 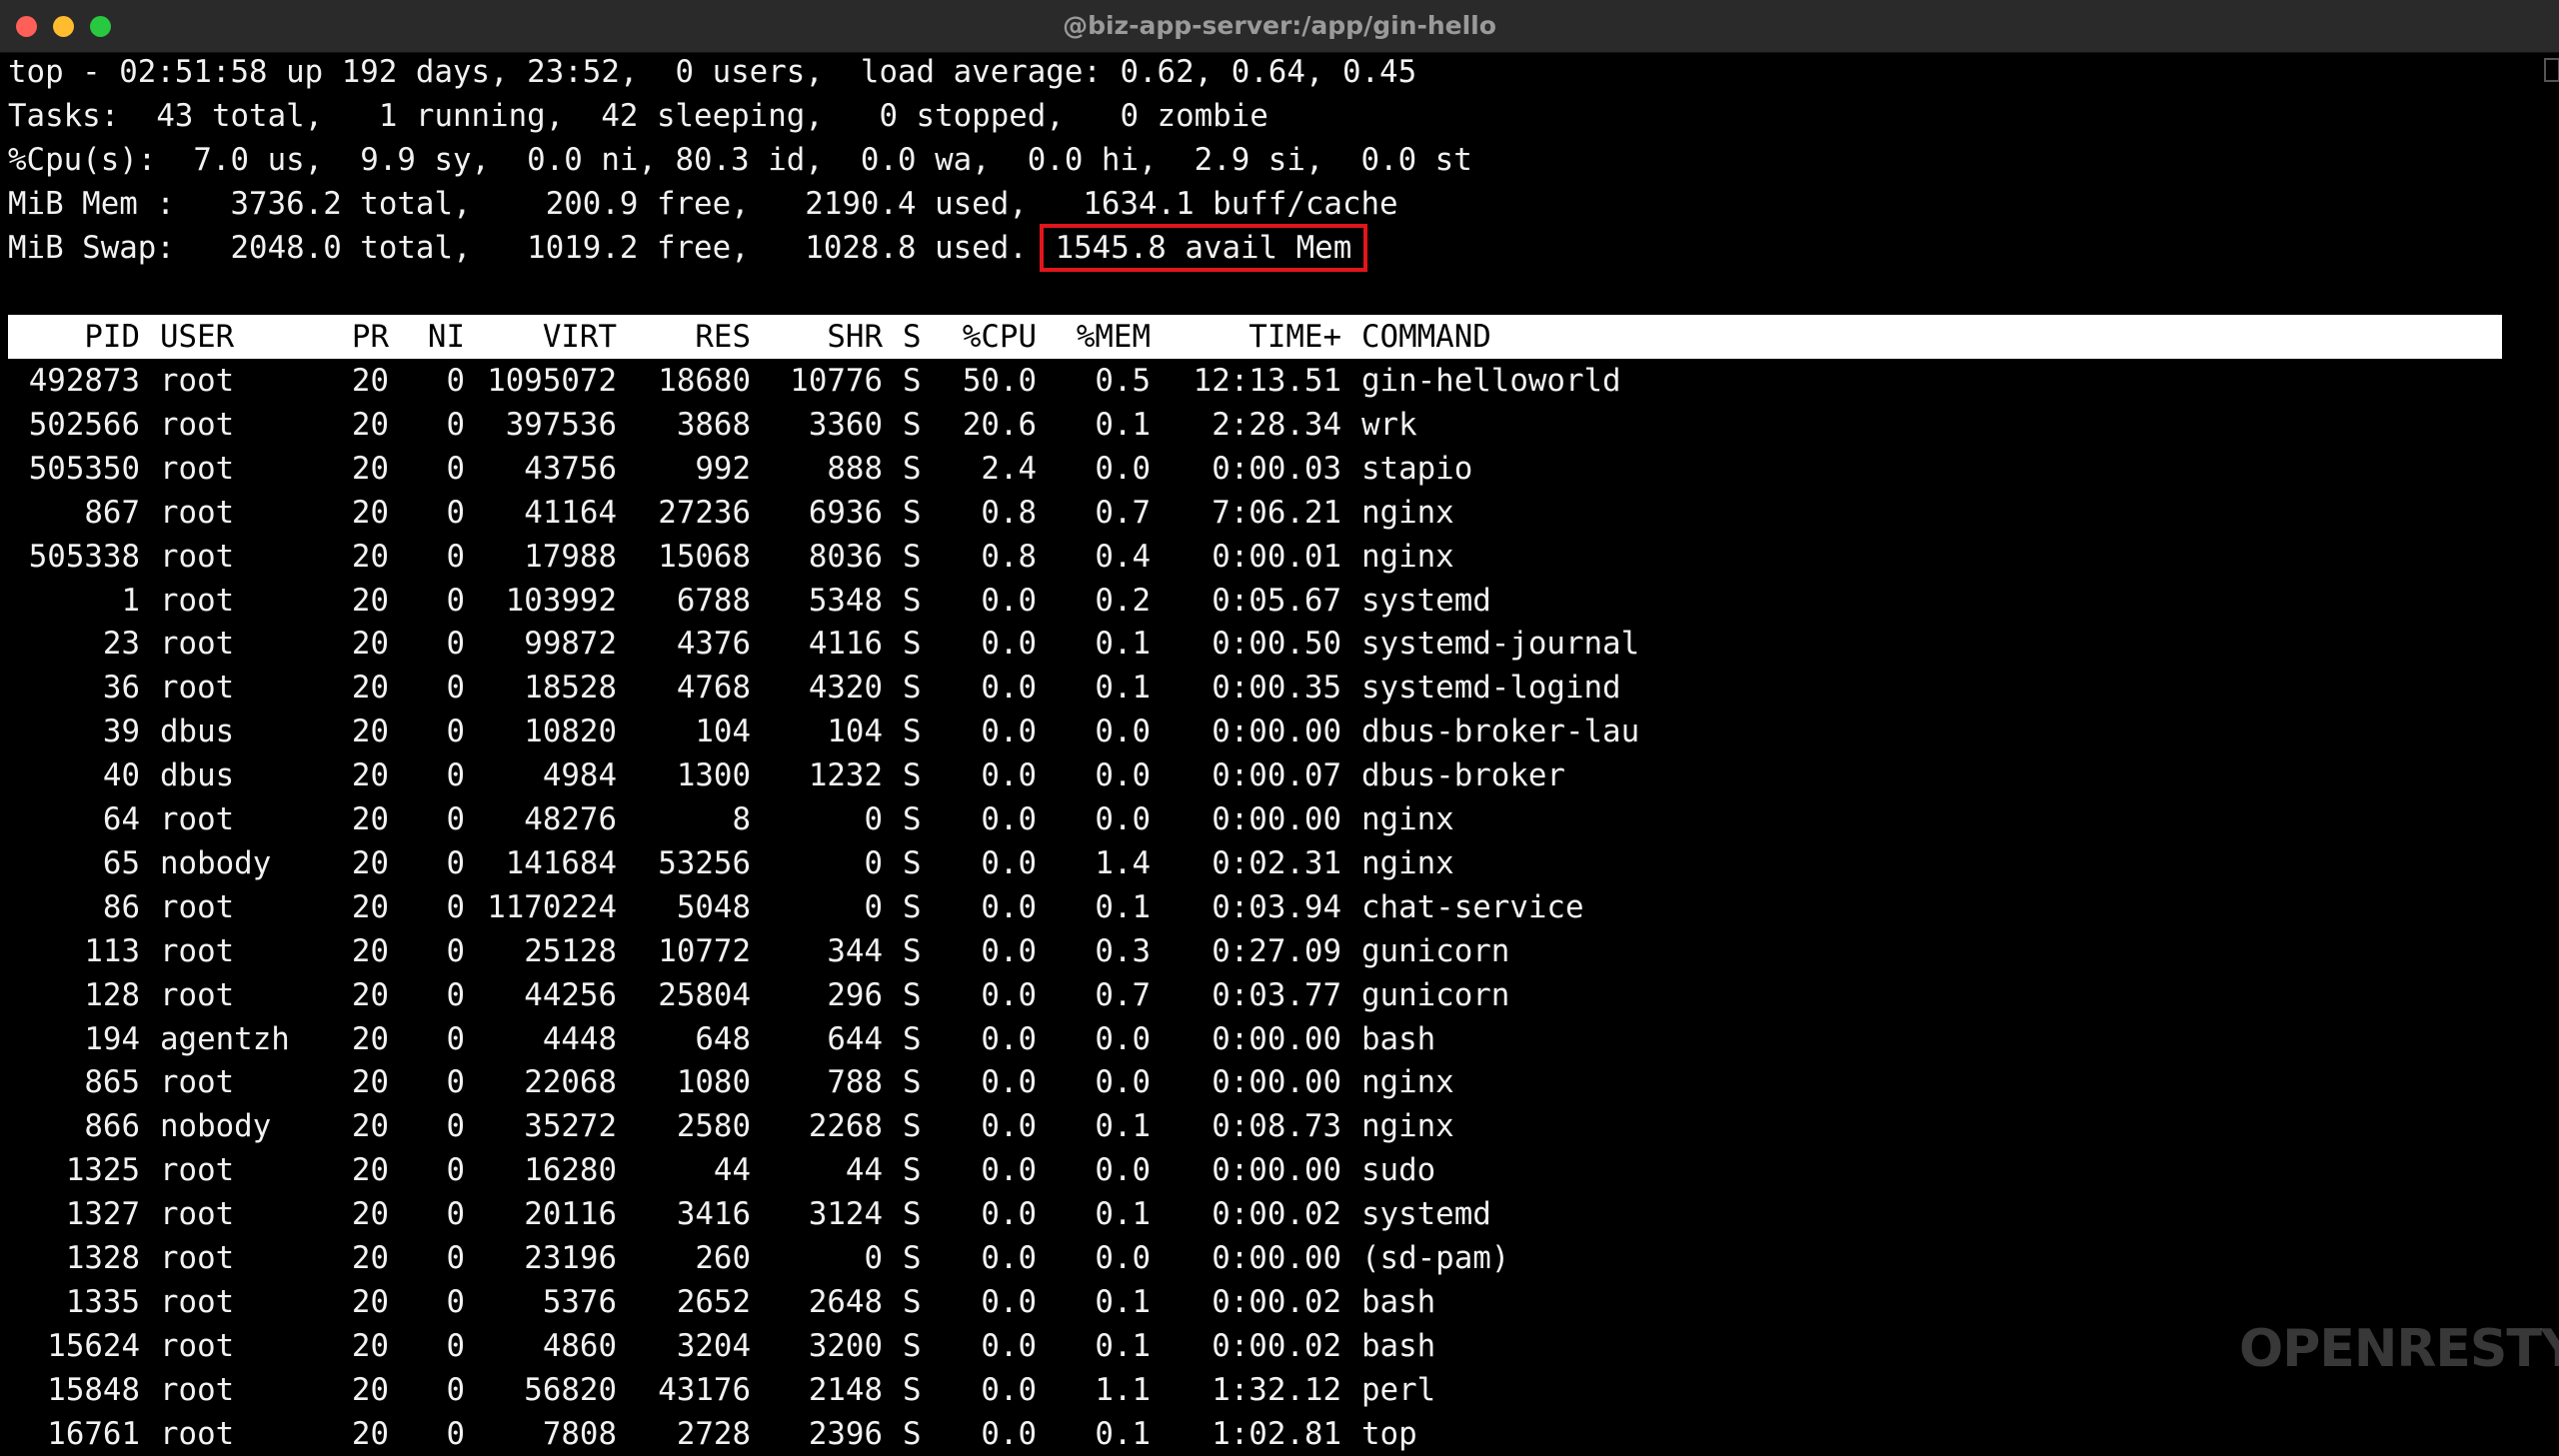 What do you see at coordinates (1203, 247) in the screenshot?
I see `highlighted-value: 1545.8 avail Mem` at bounding box center [1203, 247].